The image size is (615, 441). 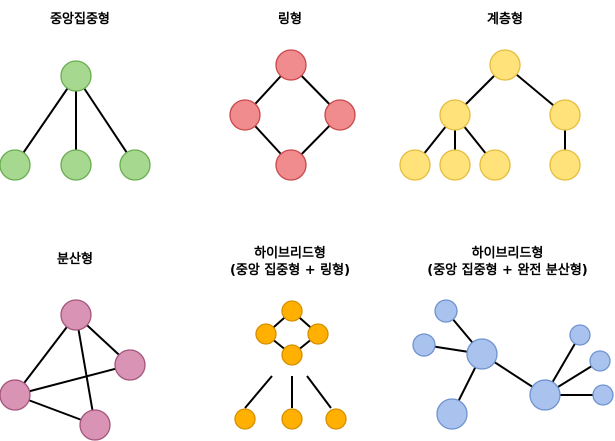 I want to click on title-tree: 계층형, so click(x=505, y=19).